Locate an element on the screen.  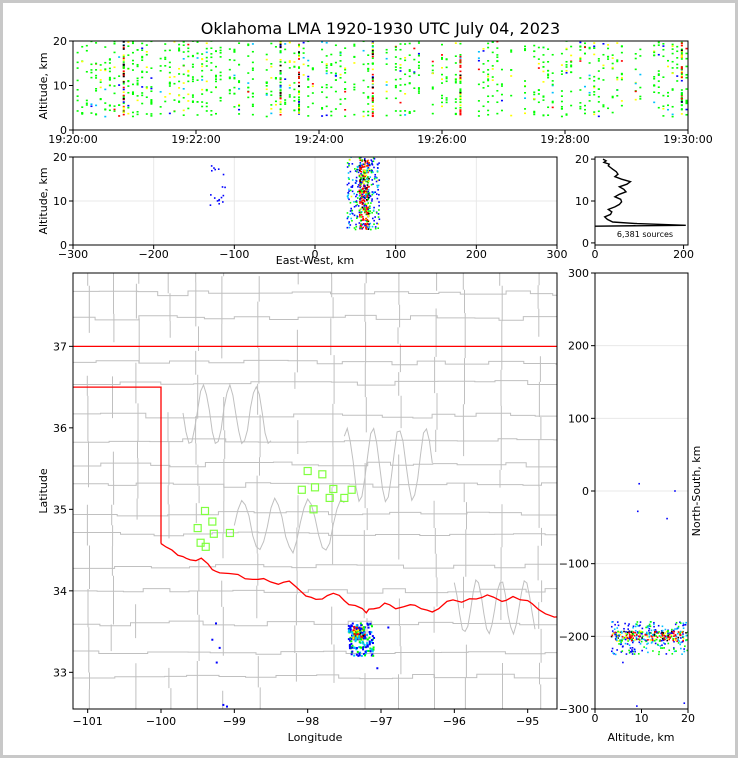
lma-station-marker is located at coordinates (197, 528).